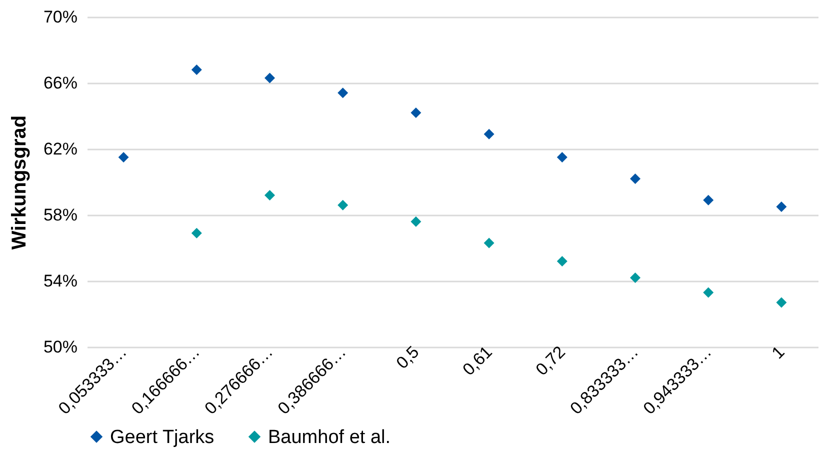 Image resolution: width=828 pixels, height=453 pixels. What do you see at coordinates (329, 437) in the screenshot?
I see `legend-label: Baumhof et al.` at bounding box center [329, 437].